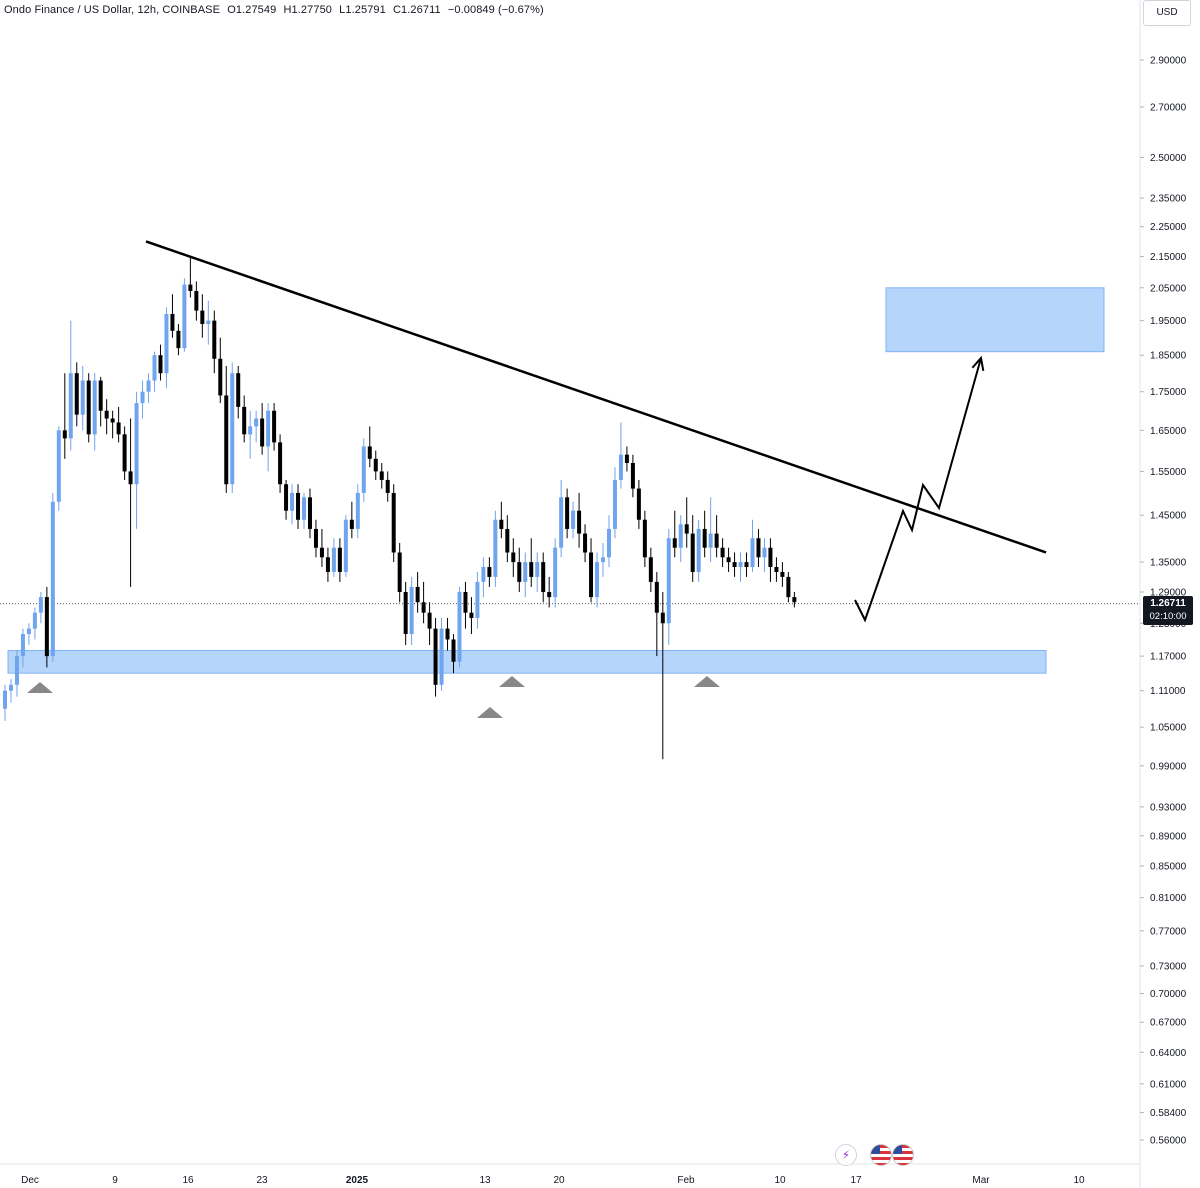  I want to click on support-zone, so click(527, 662).